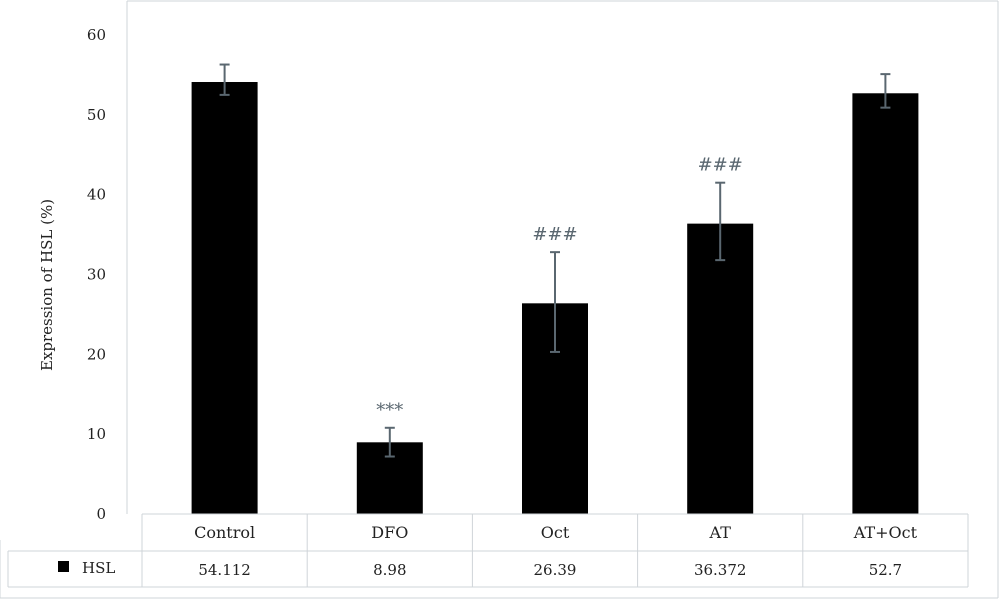  I want to click on legend-swatch, so click(63, 566).